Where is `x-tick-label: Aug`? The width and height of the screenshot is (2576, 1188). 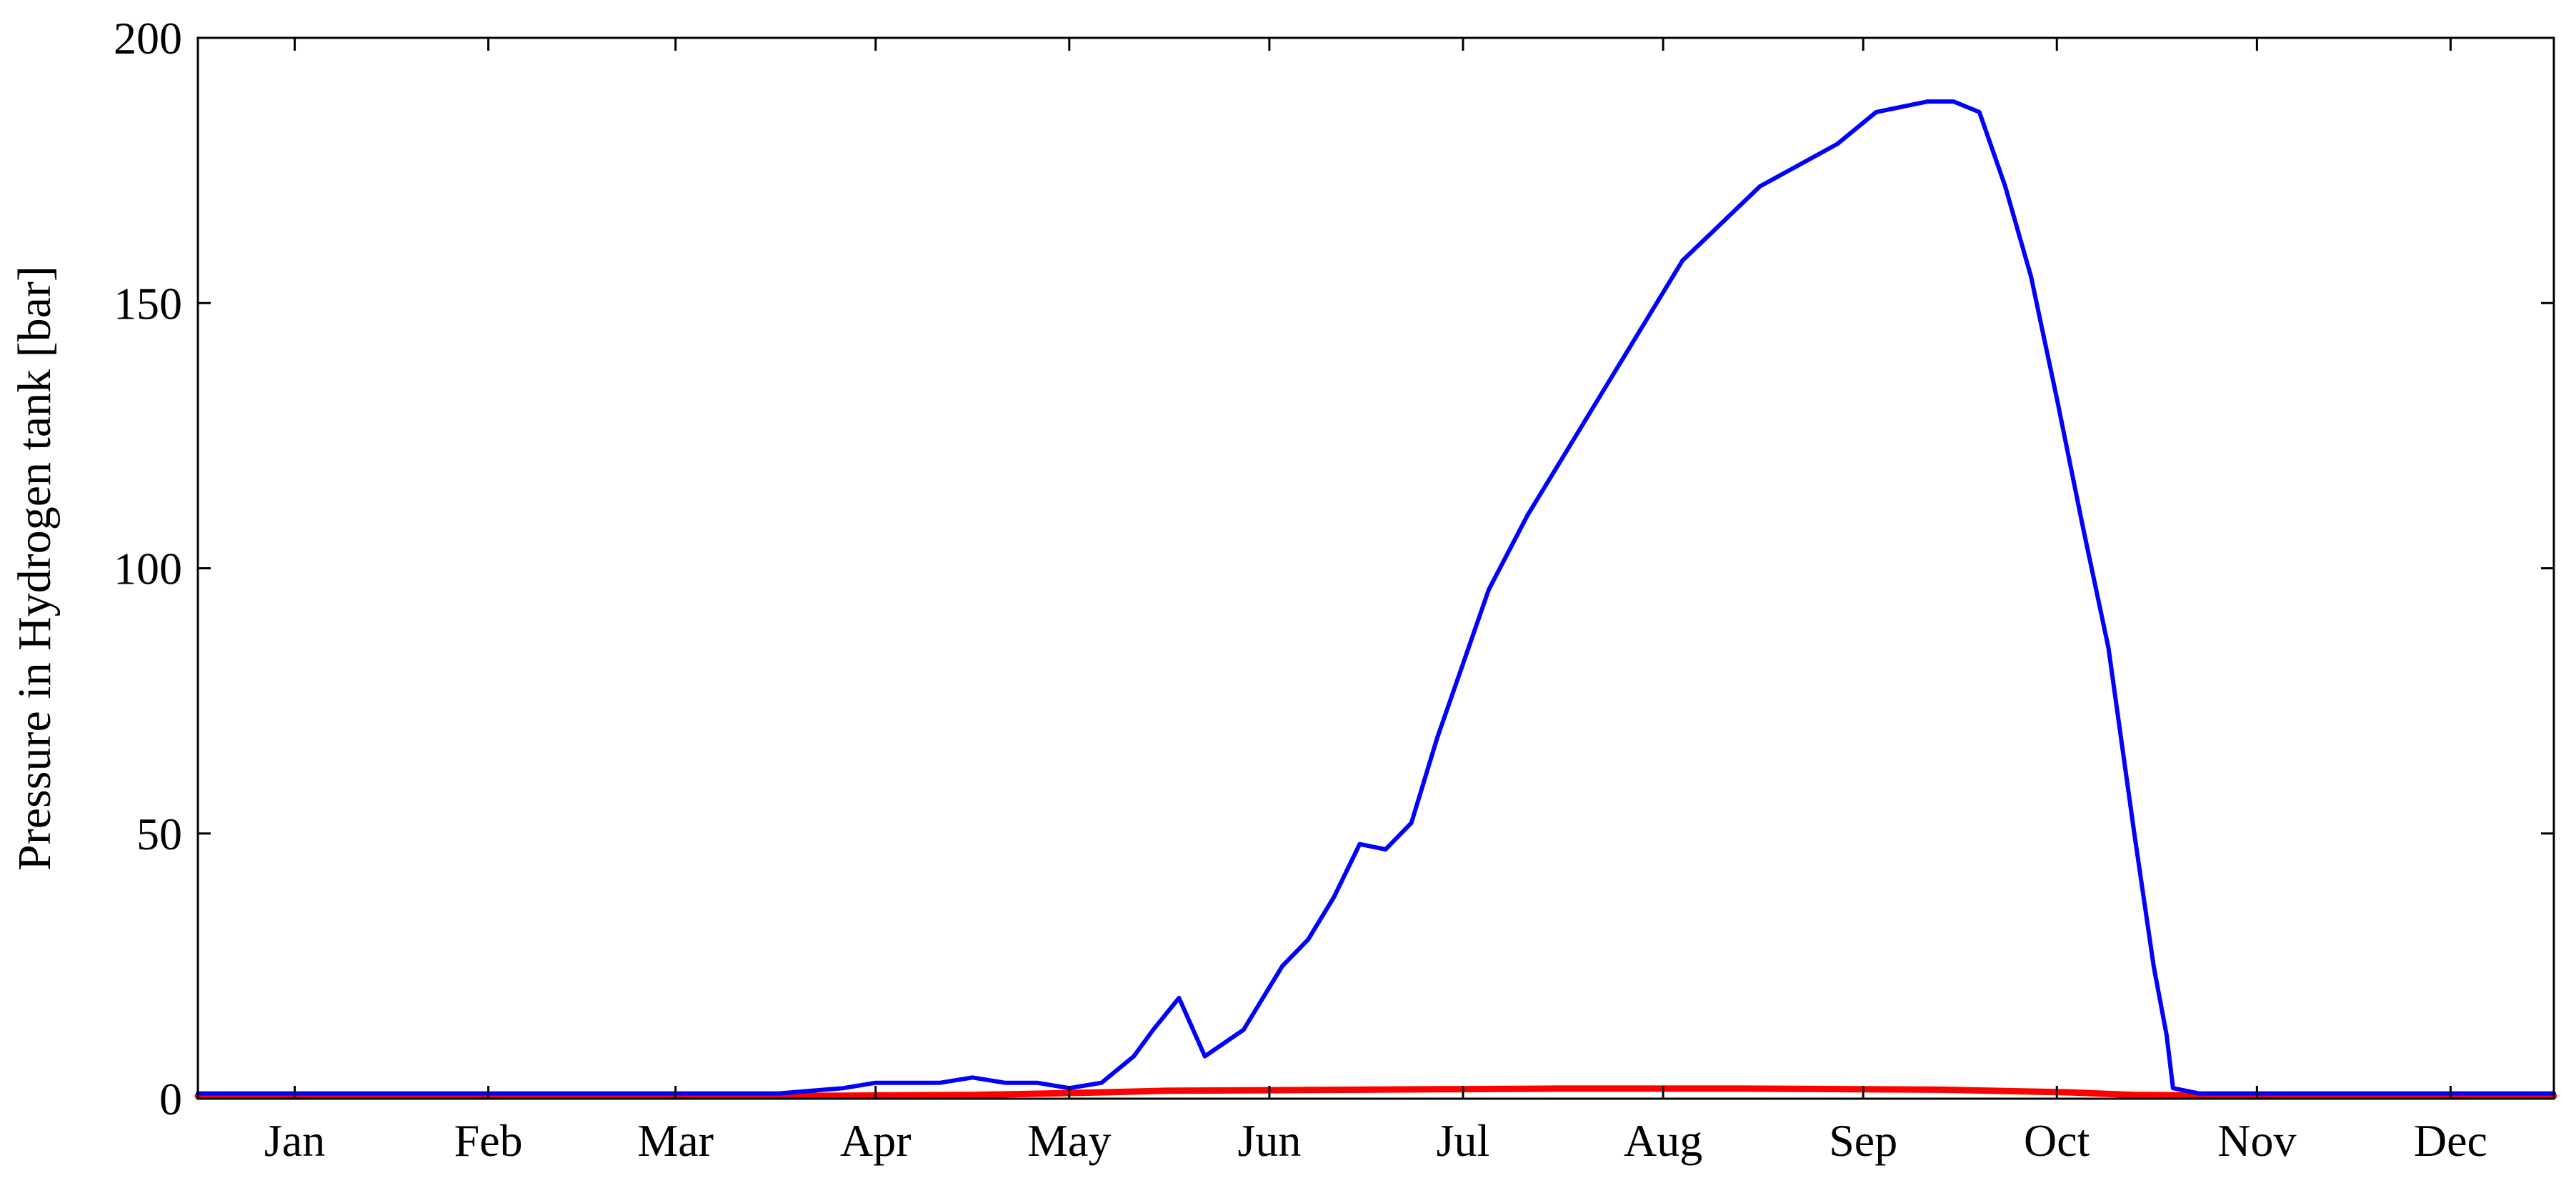 x-tick-label: Aug is located at coordinates (1663, 1140).